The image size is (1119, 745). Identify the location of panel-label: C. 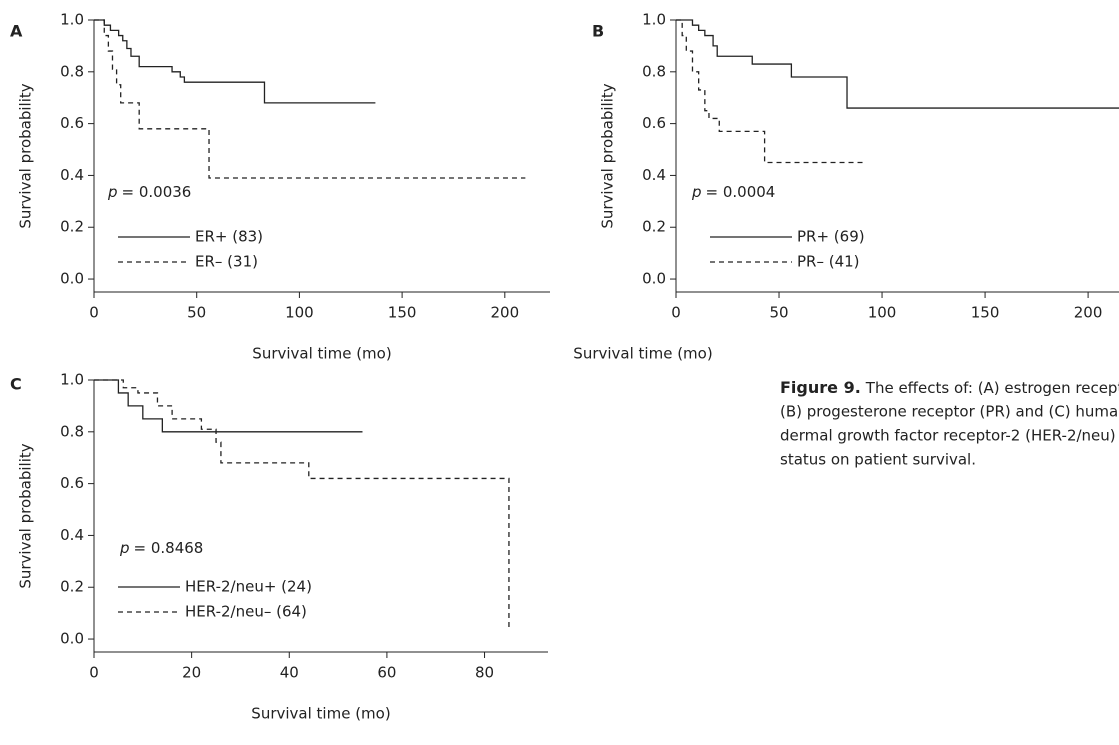
(16, 384).